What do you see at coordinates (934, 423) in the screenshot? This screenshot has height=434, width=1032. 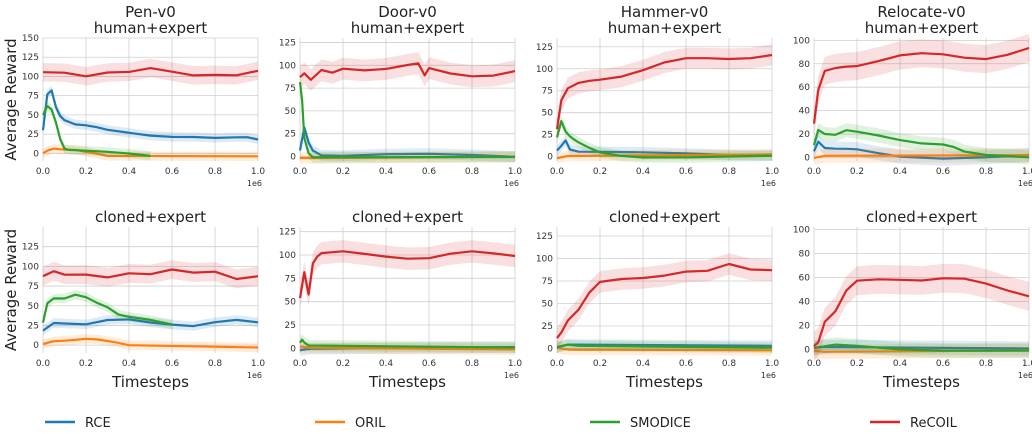 I see `legend-label-recoil: ReCOIL` at bounding box center [934, 423].